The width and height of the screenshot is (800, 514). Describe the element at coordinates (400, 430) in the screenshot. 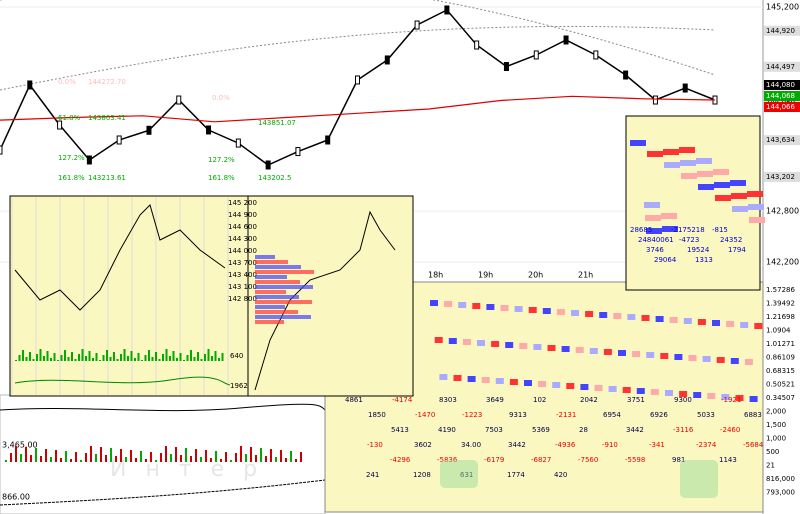

I see `order-flow-label: 5413` at that location.